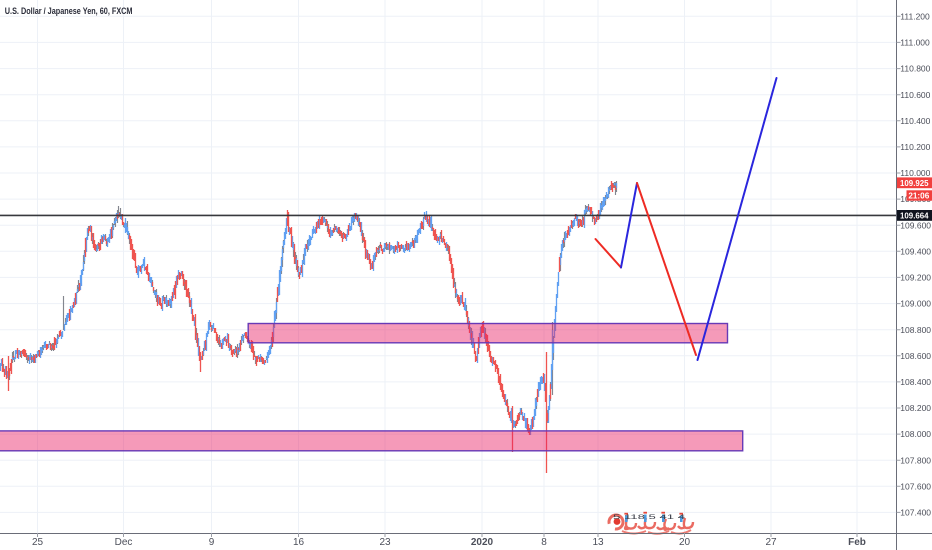 Image resolution: width=932 pixels, height=550 pixels. What do you see at coordinates (914, 216) in the screenshot?
I see `svg-text: 109.664` at bounding box center [914, 216].